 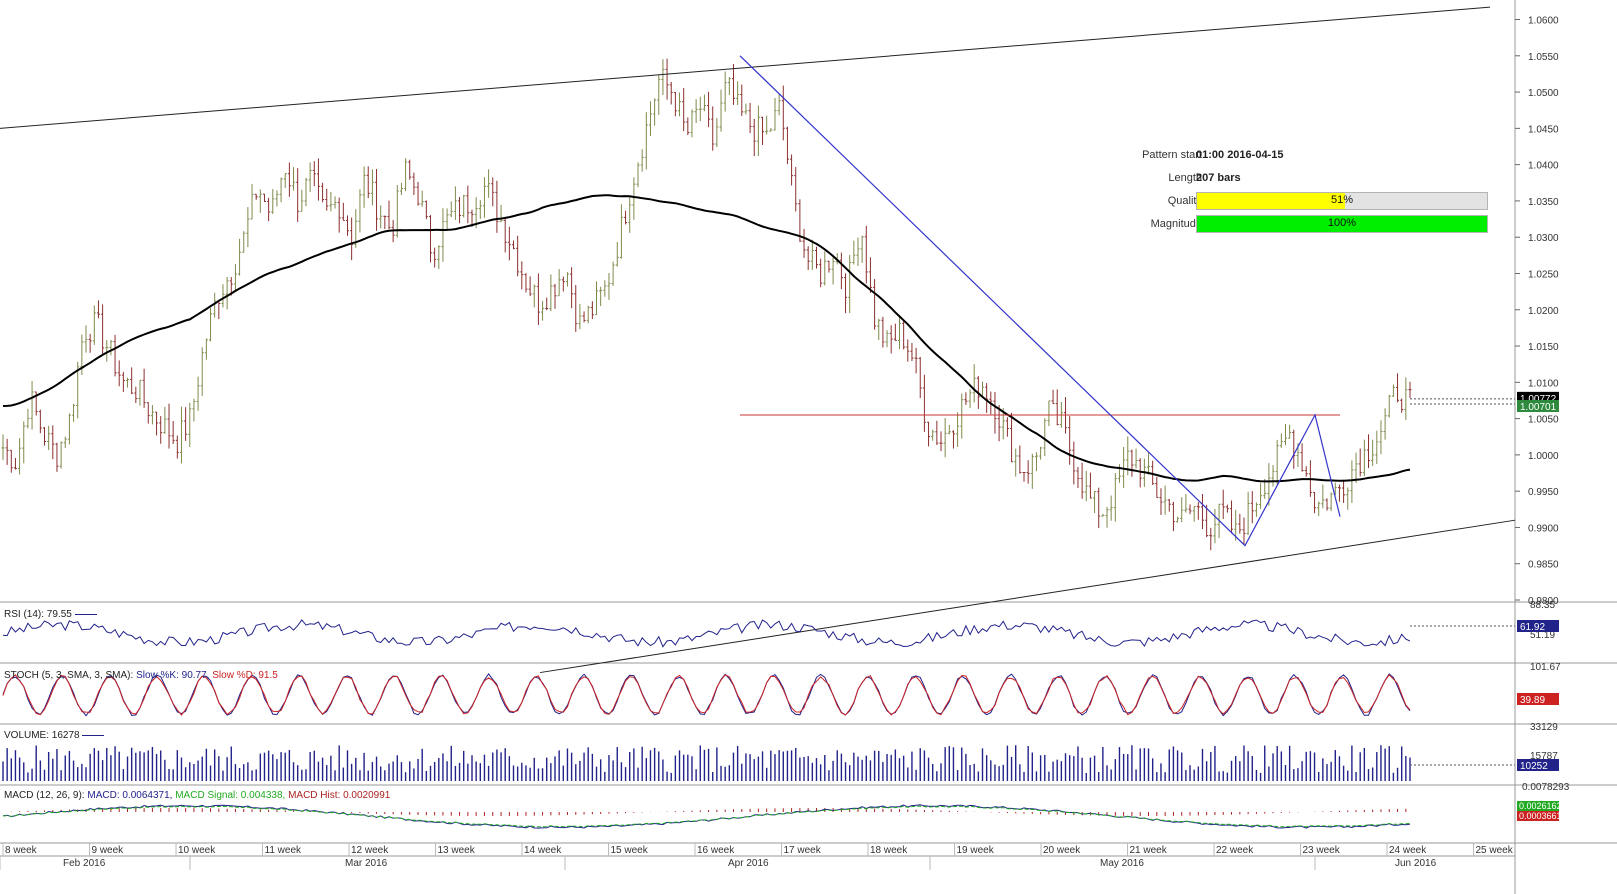 I want to click on magnitude-row: Magnitude 100%, so click(x=1305, y=225).